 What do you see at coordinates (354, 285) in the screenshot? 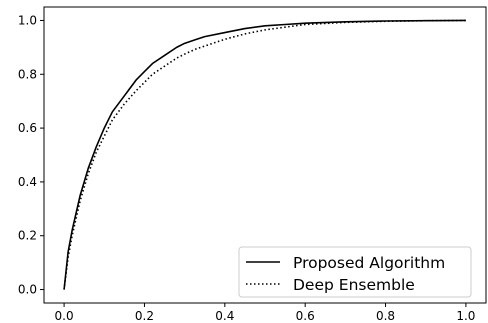
I see `legend-label-deep-ensemble: Deep Ensemble` at bounding box center [354, 285].